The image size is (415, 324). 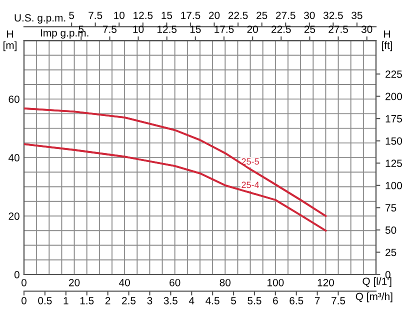 What do you see at coordinates (124, 282) in the screenshot?
I see `x-tick-label: 40` at bounding box center [124, 282].